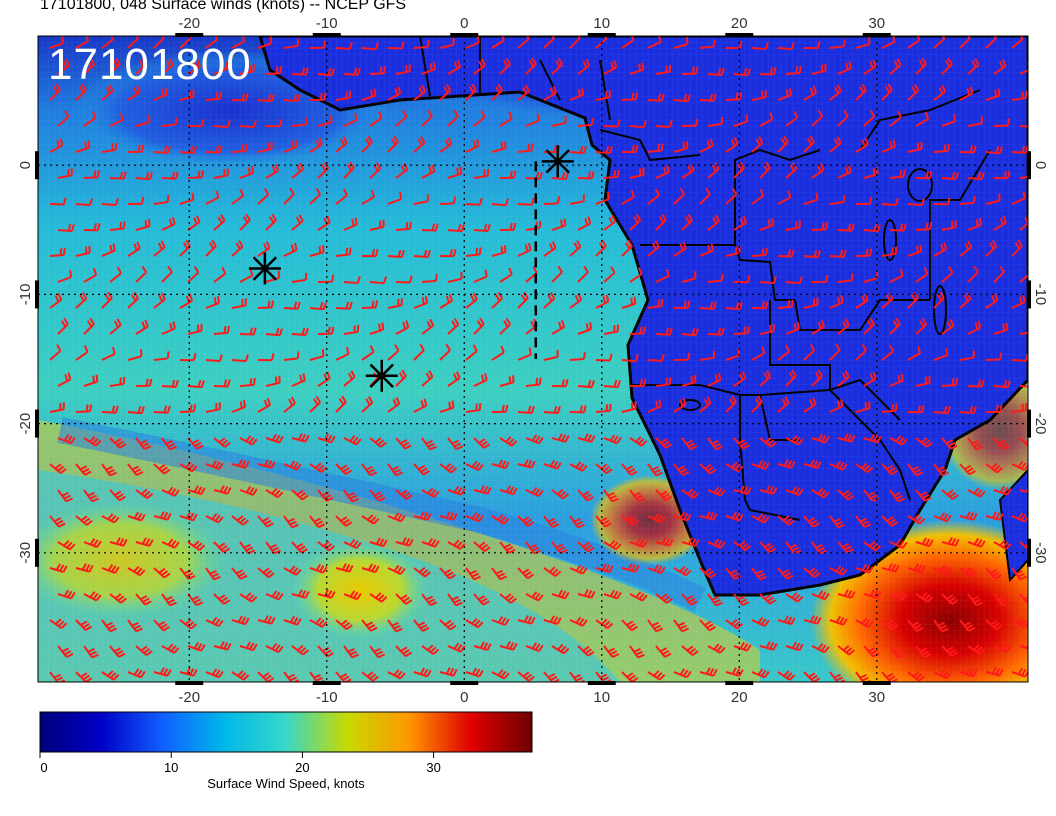 Image resolution: width=1056 pixels, height=816 pixels. Describe the element at coordinates (326, 35) in the screenshot. I see `lon-tick-mark` at that location.